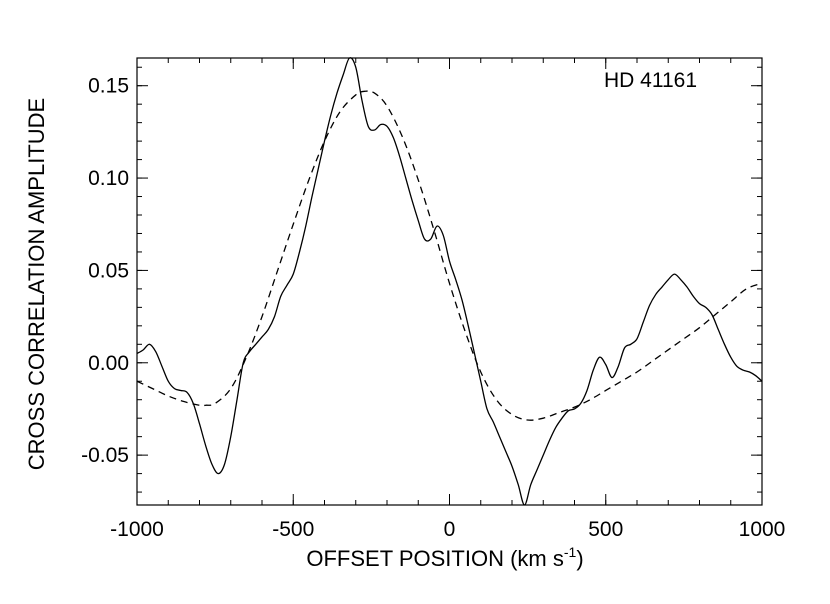  Describe the element at coordinates (435, 558) in the screenshot. I see `x-axis-title-main: OFFSET POSITION (km s` at that location.